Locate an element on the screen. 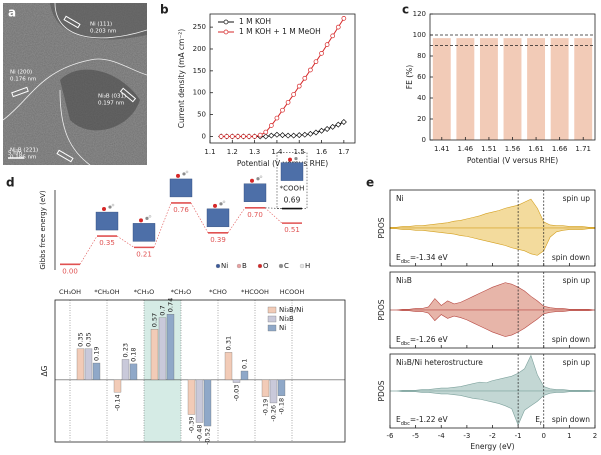  value-label: 0.74 is located at coordinates (171, 305).